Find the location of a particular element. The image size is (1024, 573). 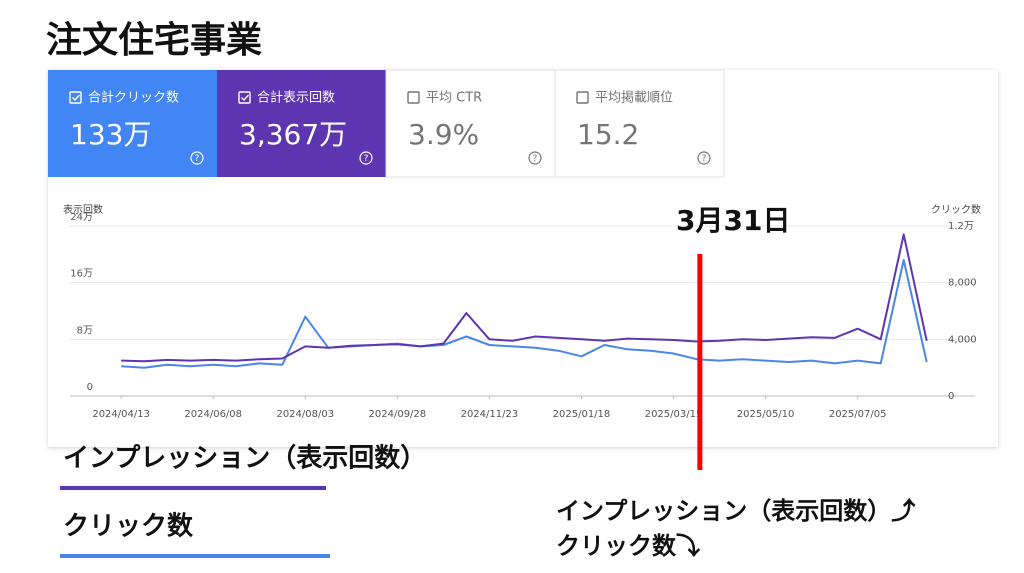

metric-card: 合計表示回数 3,367万? is located at coordinates (301, 123).